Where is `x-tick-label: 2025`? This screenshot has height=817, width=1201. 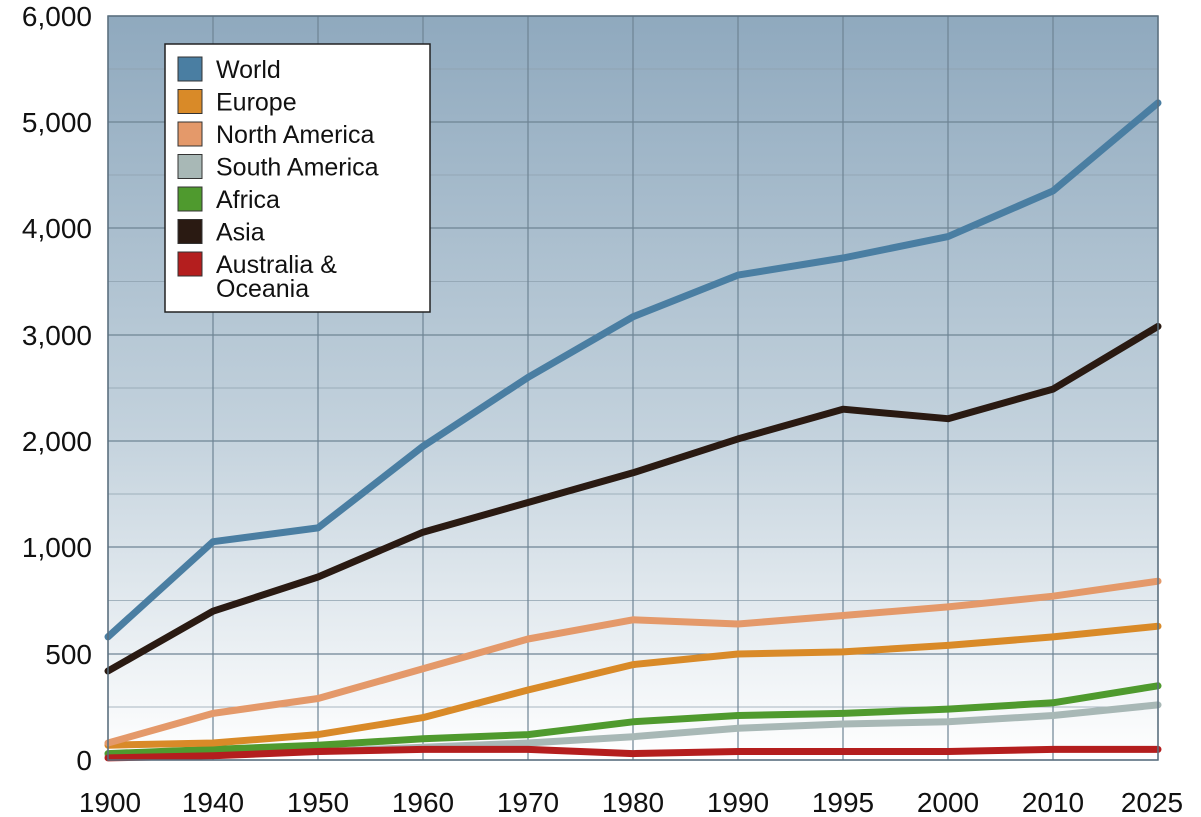
x-tick-label: 2025 is located at coordinates (1152, 802).